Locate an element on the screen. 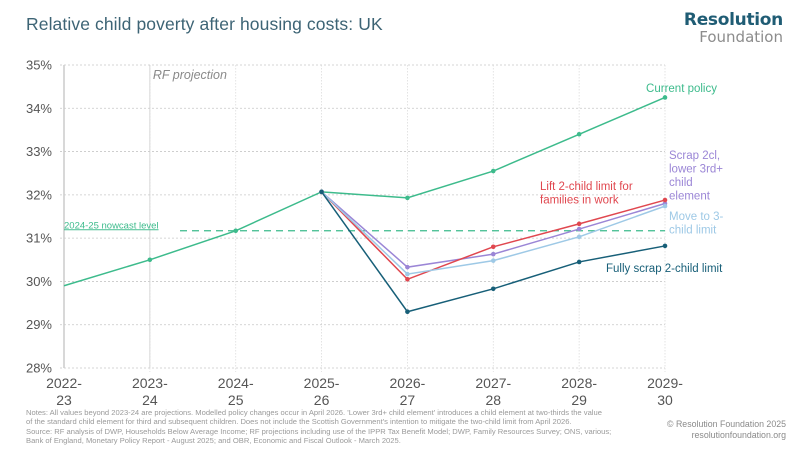  x-tick-label: 23 is located at coordinates (64, 400).